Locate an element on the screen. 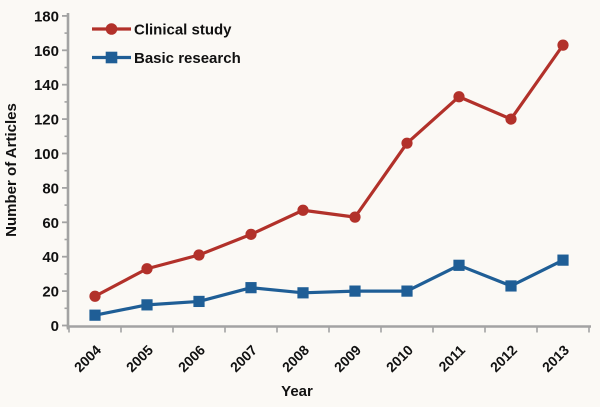 The image size is (600, 407). y-tick-label: 40 is located at coordinates (50, 257).